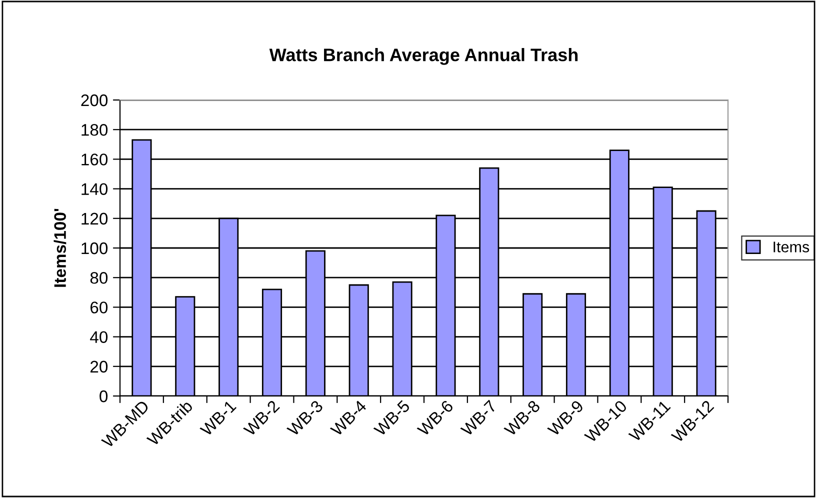 This screenshot has width=817, height=498. What do you see at coordinates (95, 189) in the screenshot?
I see `y-tick-label: 140` at bounding box center [95, 189].